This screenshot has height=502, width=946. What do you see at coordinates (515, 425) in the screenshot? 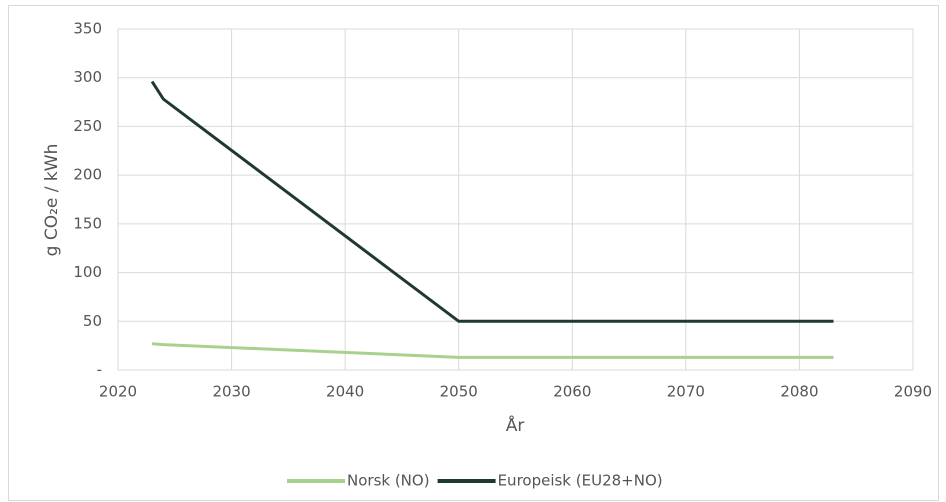
I see `x-axis-label: År` at bounding box center [515, 425].